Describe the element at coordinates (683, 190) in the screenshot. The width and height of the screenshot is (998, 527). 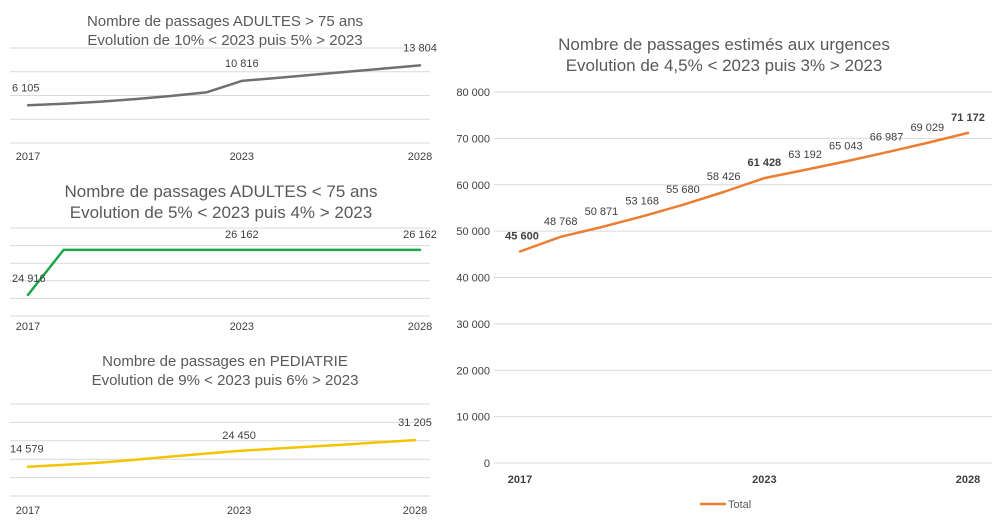
I see `data-label: 55 680` at that location.